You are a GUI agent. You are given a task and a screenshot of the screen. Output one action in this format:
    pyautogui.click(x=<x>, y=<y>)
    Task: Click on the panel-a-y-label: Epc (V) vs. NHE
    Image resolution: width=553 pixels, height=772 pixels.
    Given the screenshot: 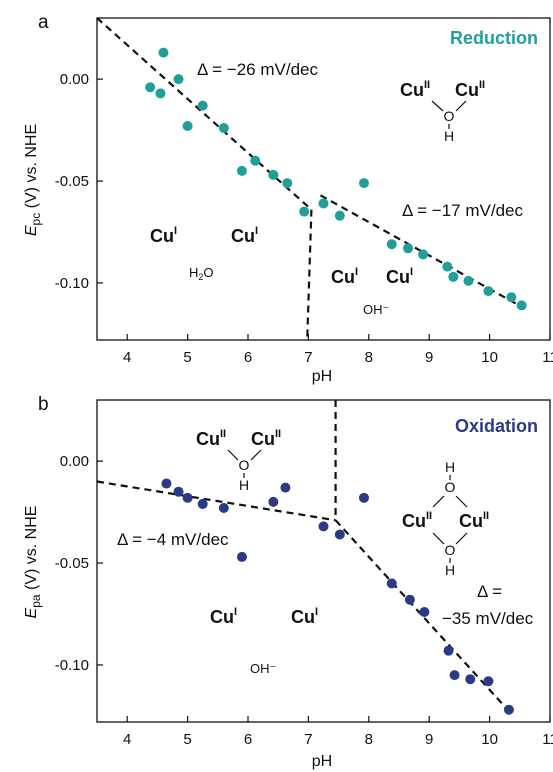 What is the action you would take?
    pyautogui.click(x=33, y=180)
    